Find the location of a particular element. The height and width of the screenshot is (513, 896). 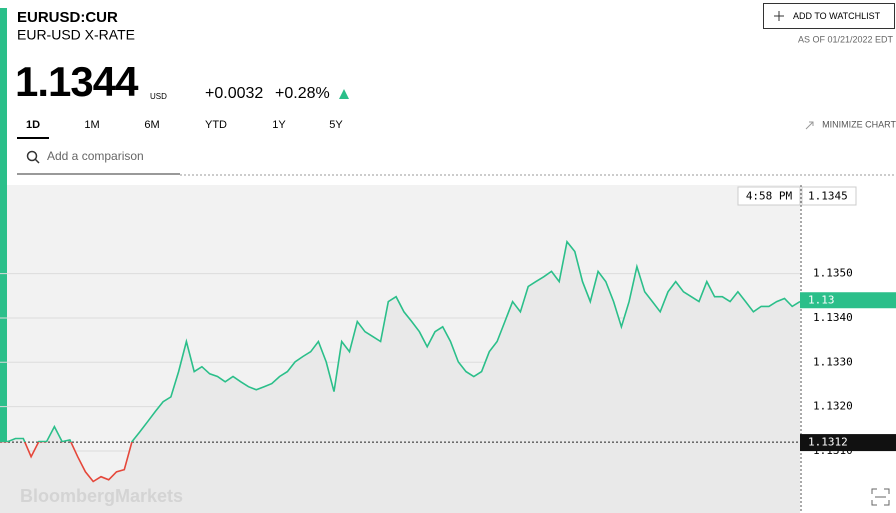

search-icon-handle is located at coordinates (37, 161).